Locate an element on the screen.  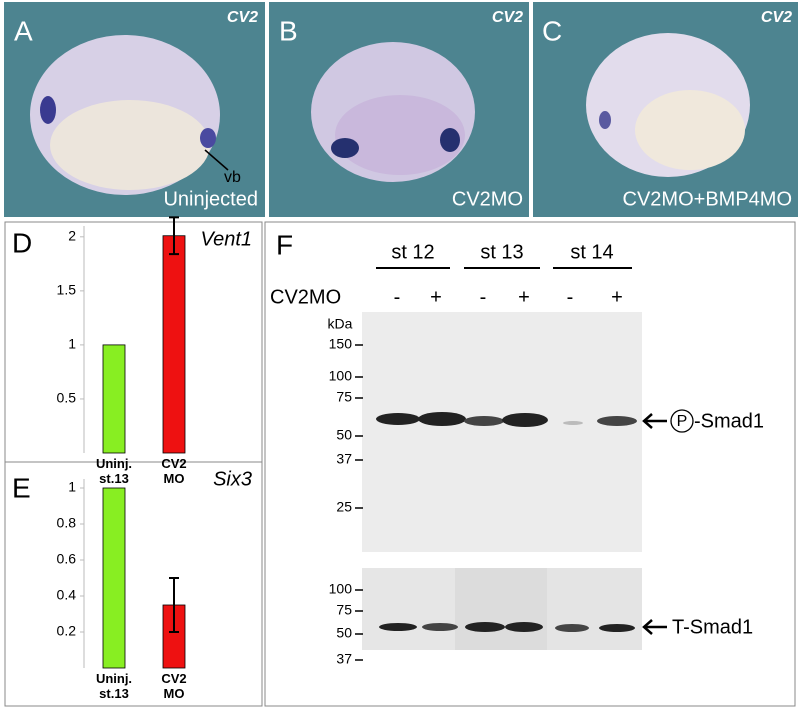
panel-letter: A is located at coordinates (23, 30).